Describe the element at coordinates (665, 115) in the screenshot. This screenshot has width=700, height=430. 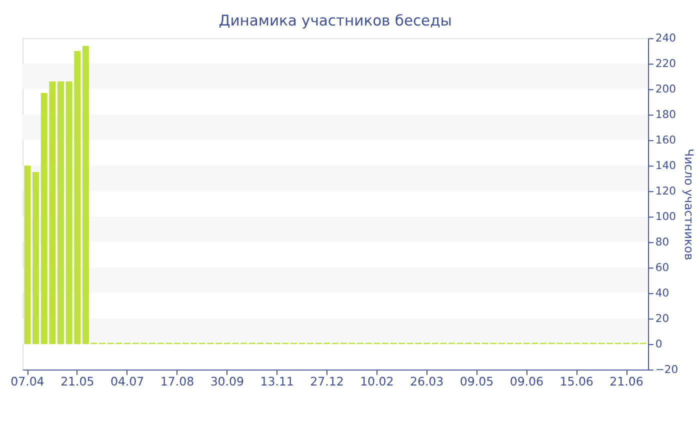
I see `y-tick-label: 180` at that location.